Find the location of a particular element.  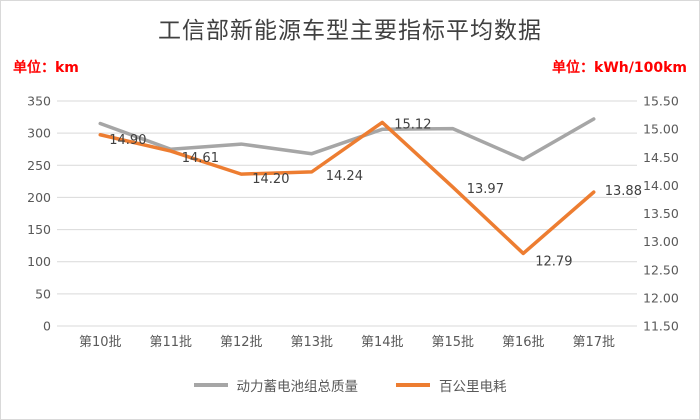

legend-swatch-orange-line is located at coordinates (413, 385).